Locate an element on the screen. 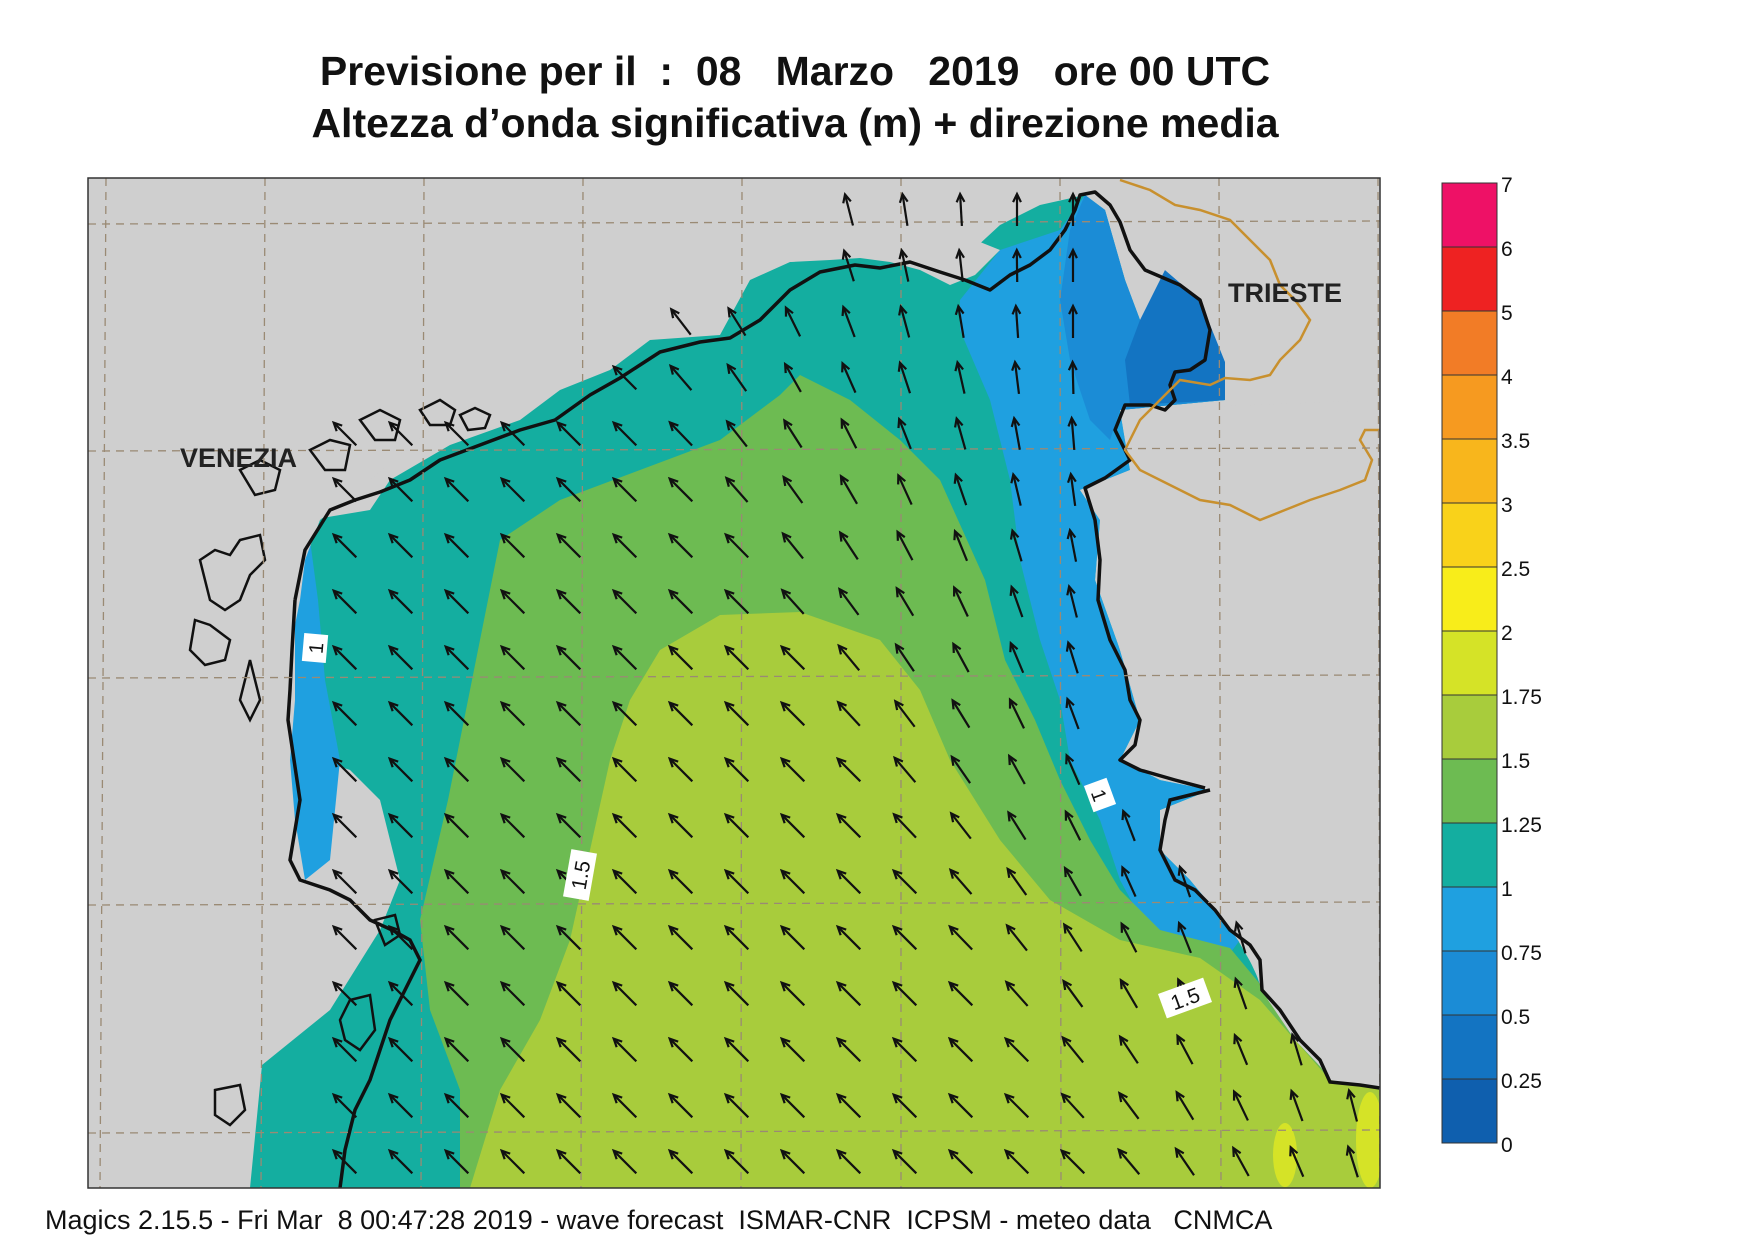 The width and height of the screenshot is (1755, 1242). legend-label: 4 is located at coordinates (1507, 377).